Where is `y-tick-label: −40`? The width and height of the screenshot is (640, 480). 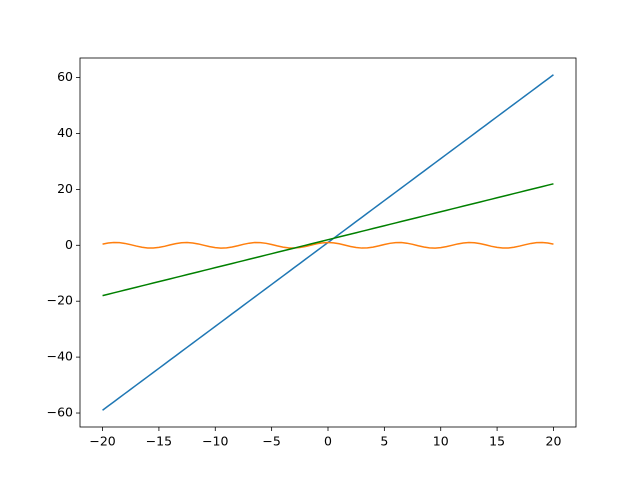 y-tick-label: −40 is located at coordinates (60, 356).